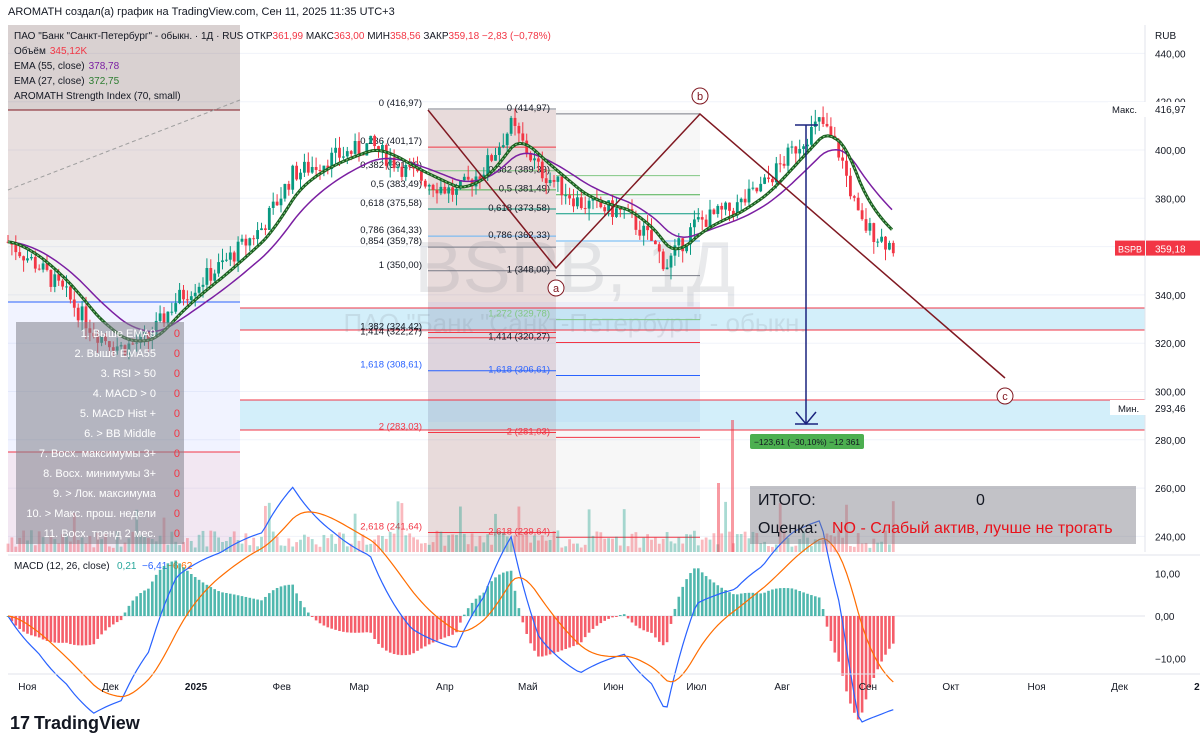 This screenshot has width=1200, height=749. Describe the element at coordinates (100, 354) in the screenshot. I see `strength-criterion-row: 2. Выше EMA55 0` at that location.